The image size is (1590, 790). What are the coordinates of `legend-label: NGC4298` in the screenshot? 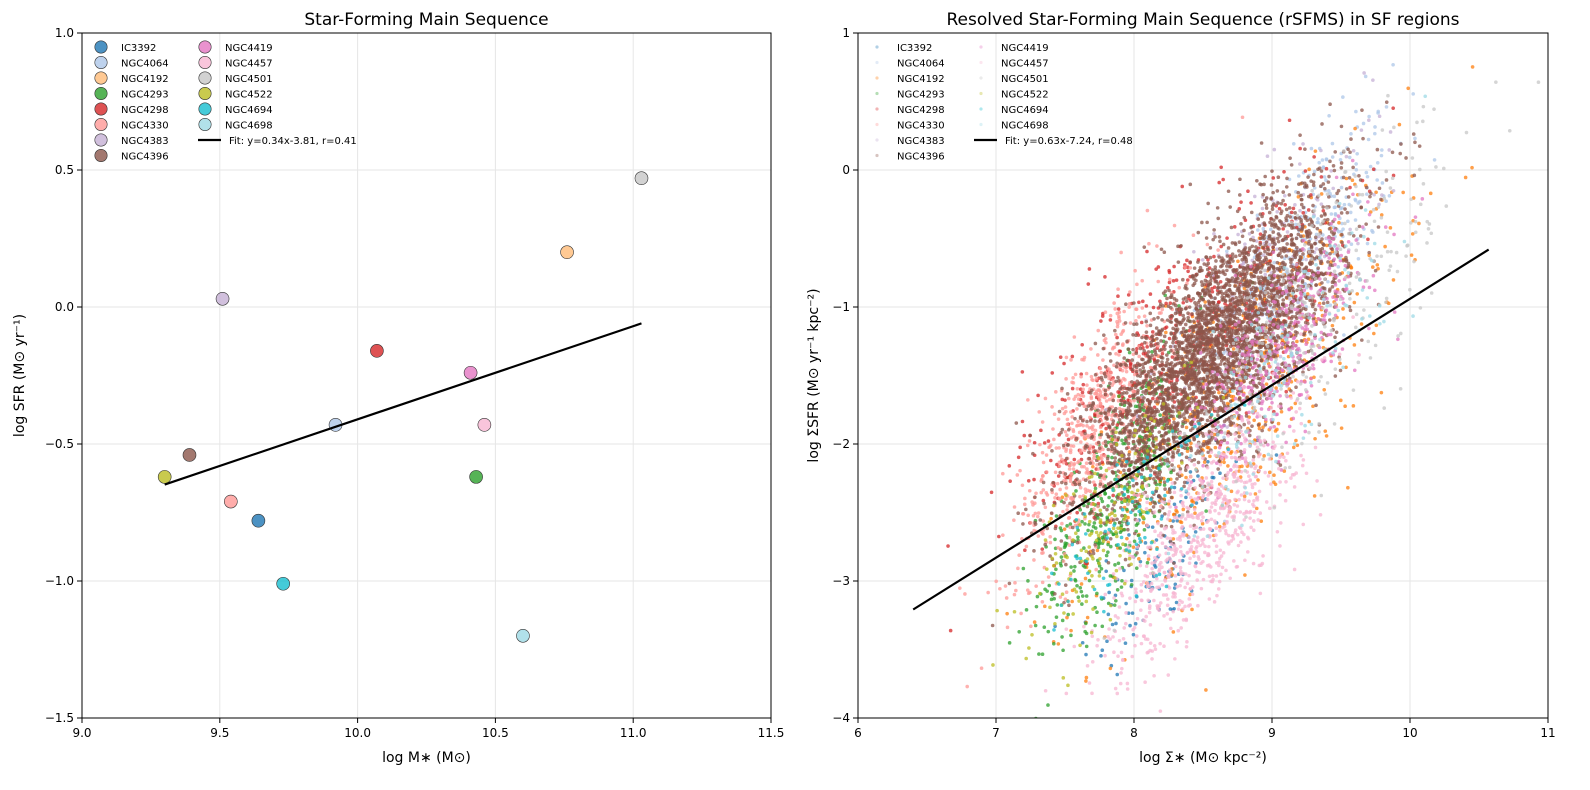 It's located at (145, 110).